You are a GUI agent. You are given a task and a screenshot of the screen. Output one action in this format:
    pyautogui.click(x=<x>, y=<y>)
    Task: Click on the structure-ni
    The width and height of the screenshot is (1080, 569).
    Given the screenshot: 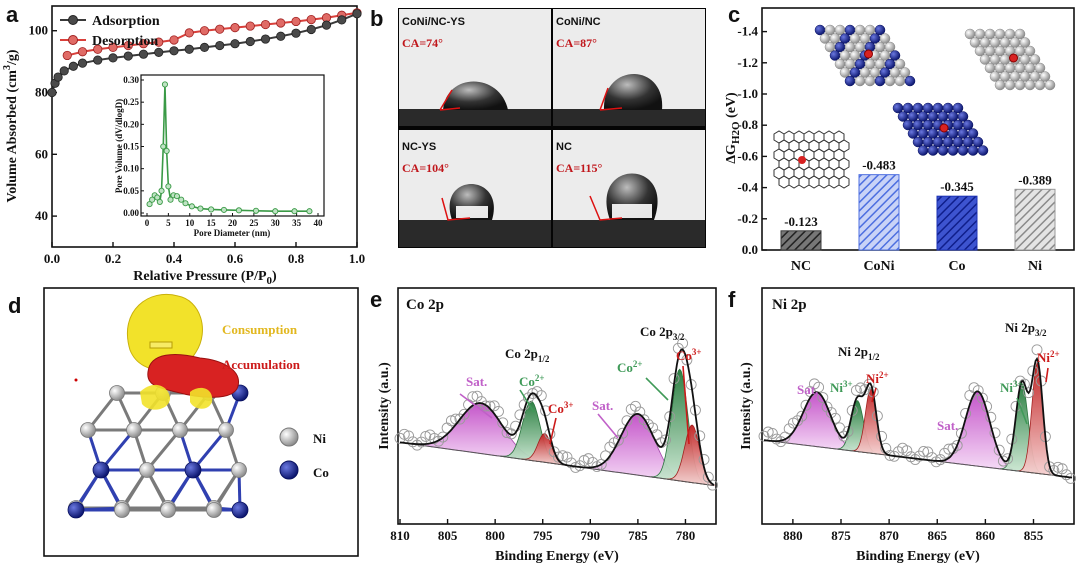 What is the action you would take?
    pyautogui.click(x=1010, y=59)
    